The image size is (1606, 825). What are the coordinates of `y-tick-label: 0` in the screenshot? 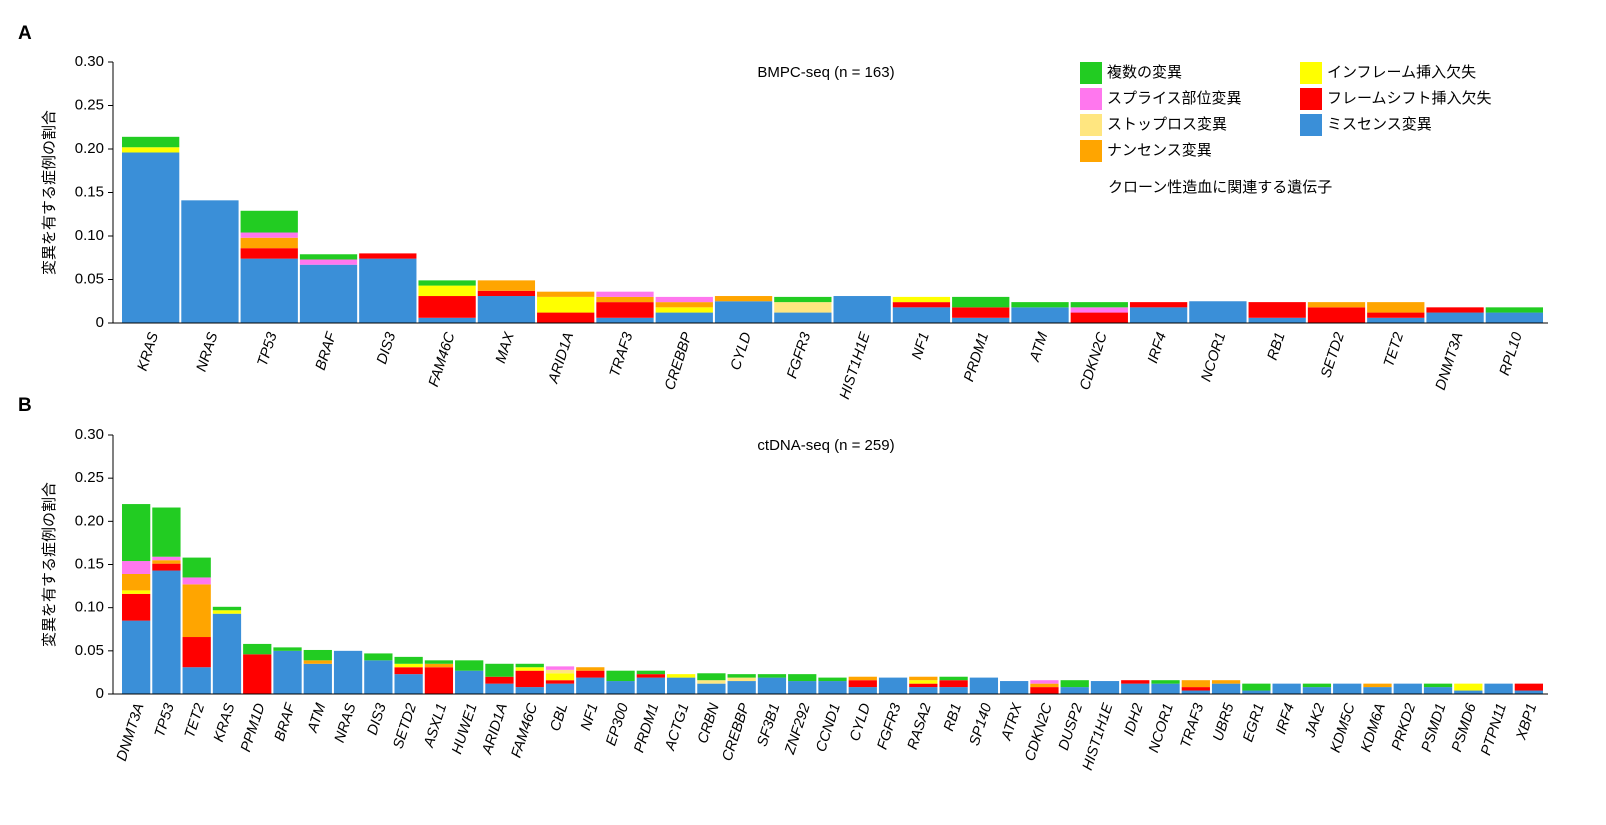 It's located at (100, 693).